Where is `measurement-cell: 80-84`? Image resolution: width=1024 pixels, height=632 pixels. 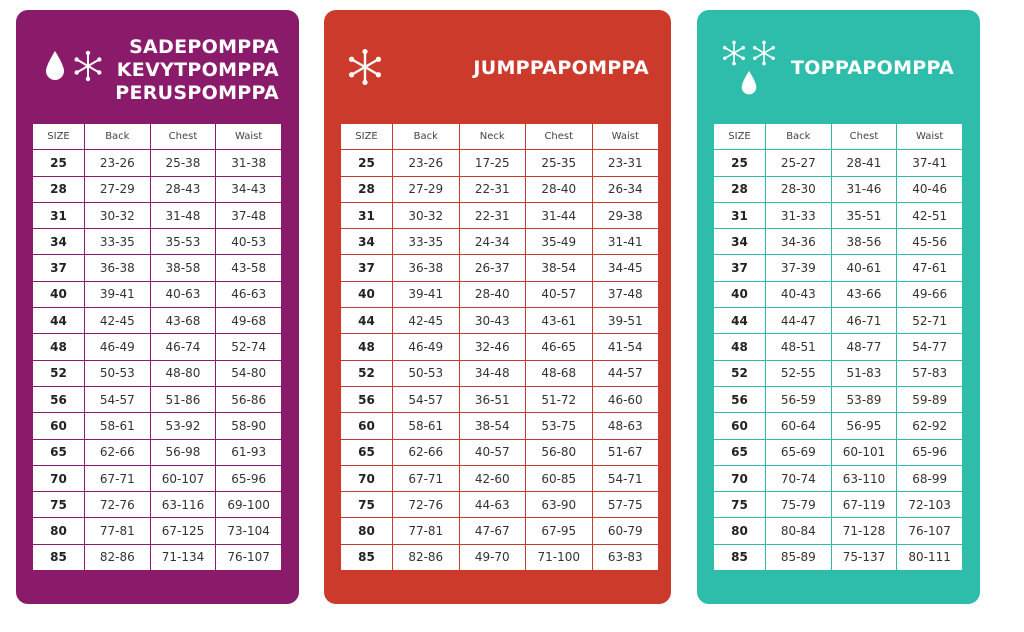 measurement-cell: 80-84 is located at coordinates (798, 531).